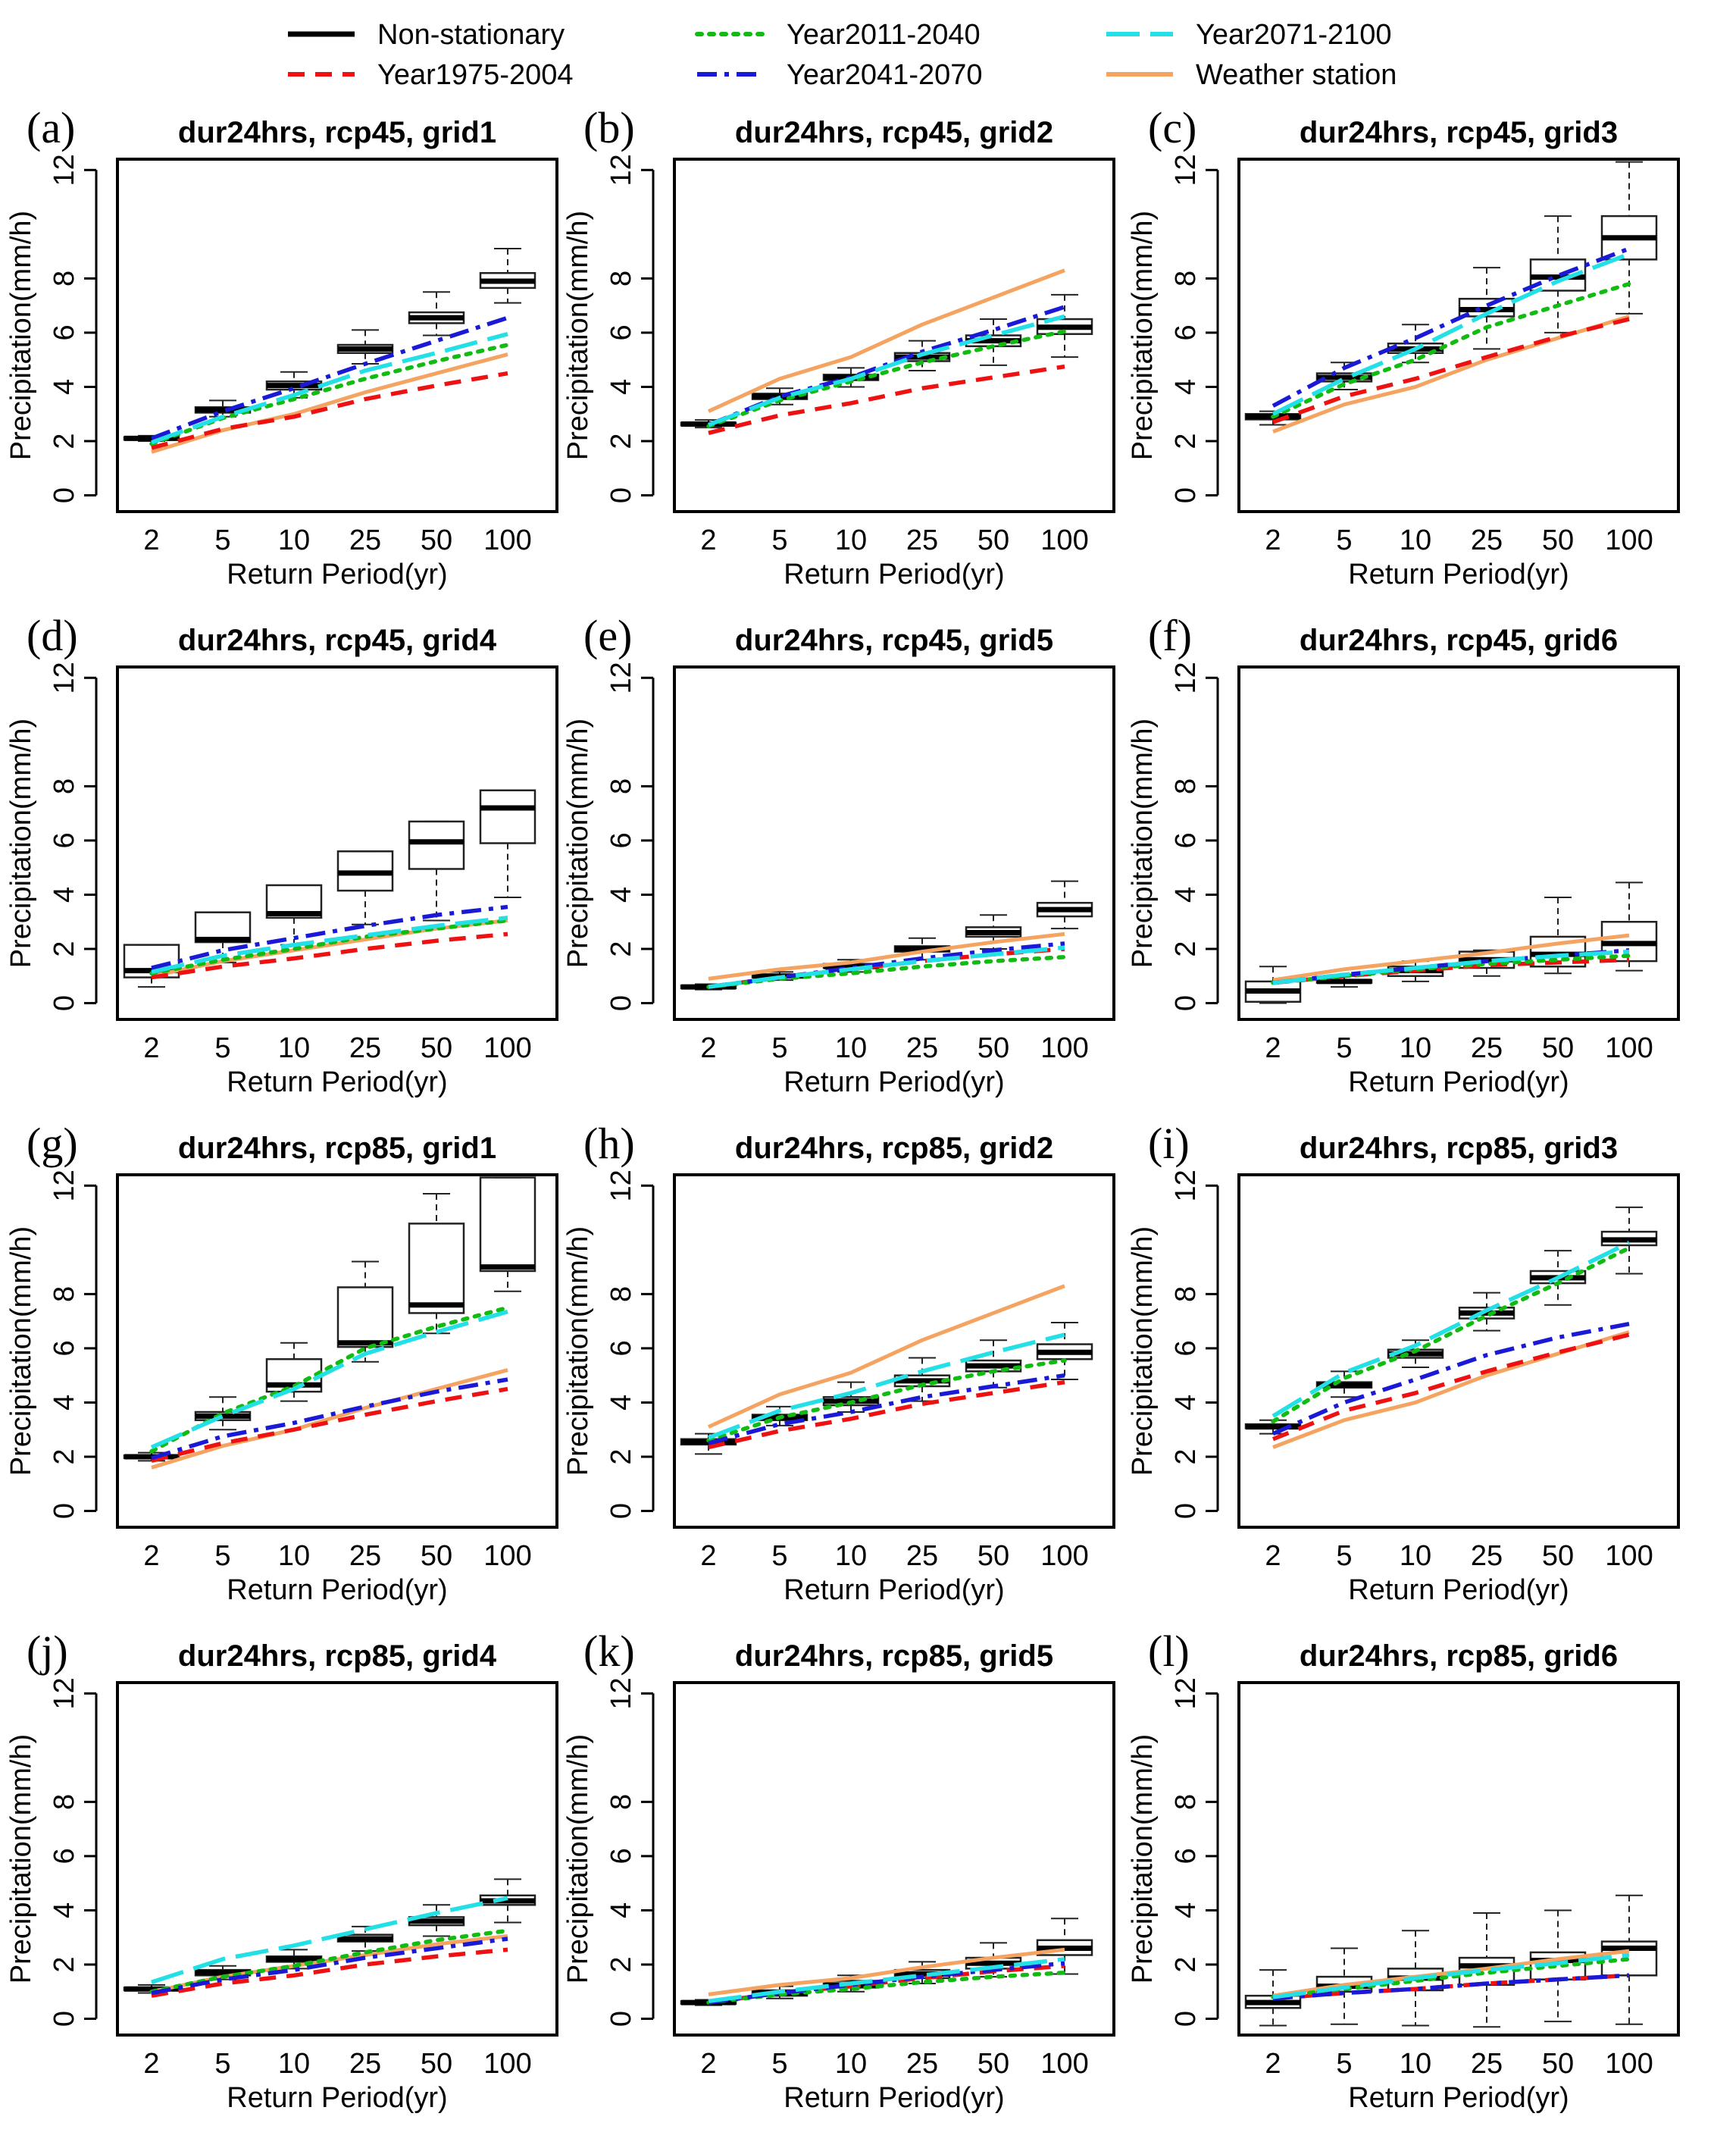  Describe the element at coordinates (1169, 1652) in the screenshot. I see `panel-letter: (l)` at that location.